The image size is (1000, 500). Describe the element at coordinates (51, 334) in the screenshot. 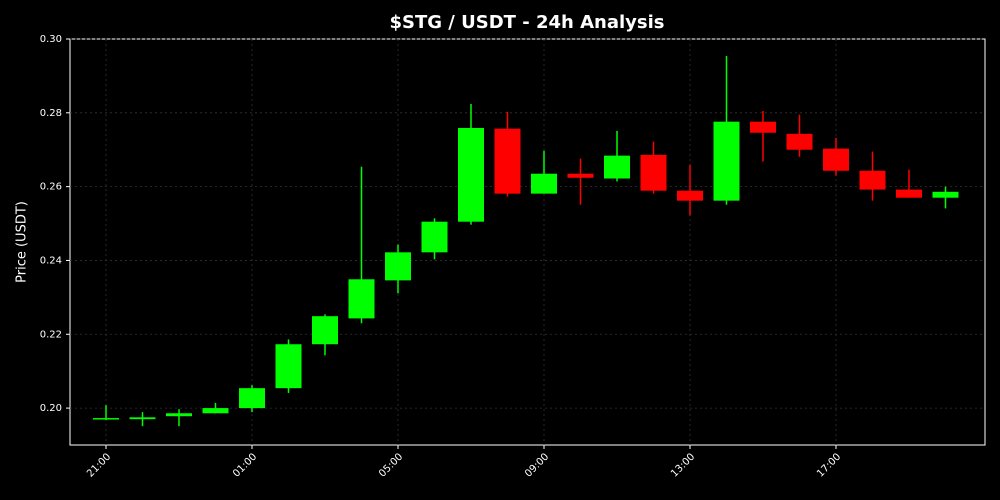

I see `y-tick-label: 0.22` at that location.